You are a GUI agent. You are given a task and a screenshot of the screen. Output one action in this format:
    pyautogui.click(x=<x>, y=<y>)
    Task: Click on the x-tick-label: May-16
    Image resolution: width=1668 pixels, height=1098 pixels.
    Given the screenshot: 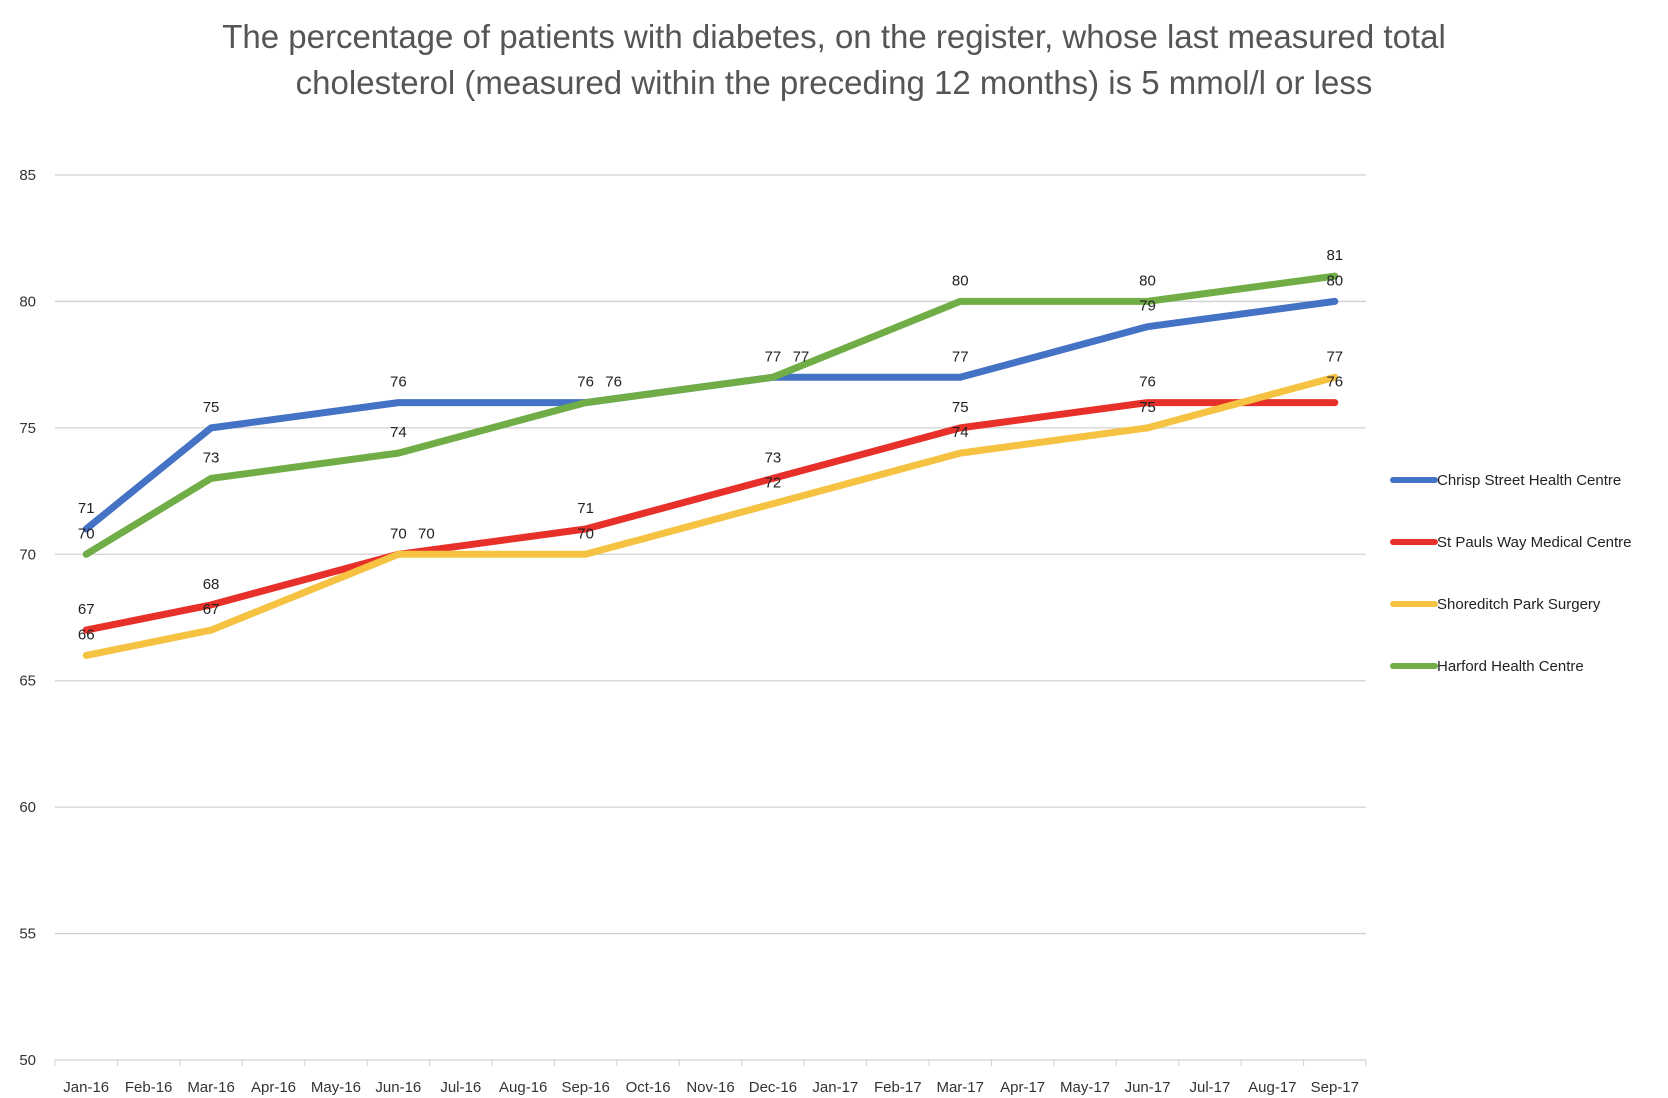 What is the action you would take?
    pyautogui.click(x=336, y=1087)
    